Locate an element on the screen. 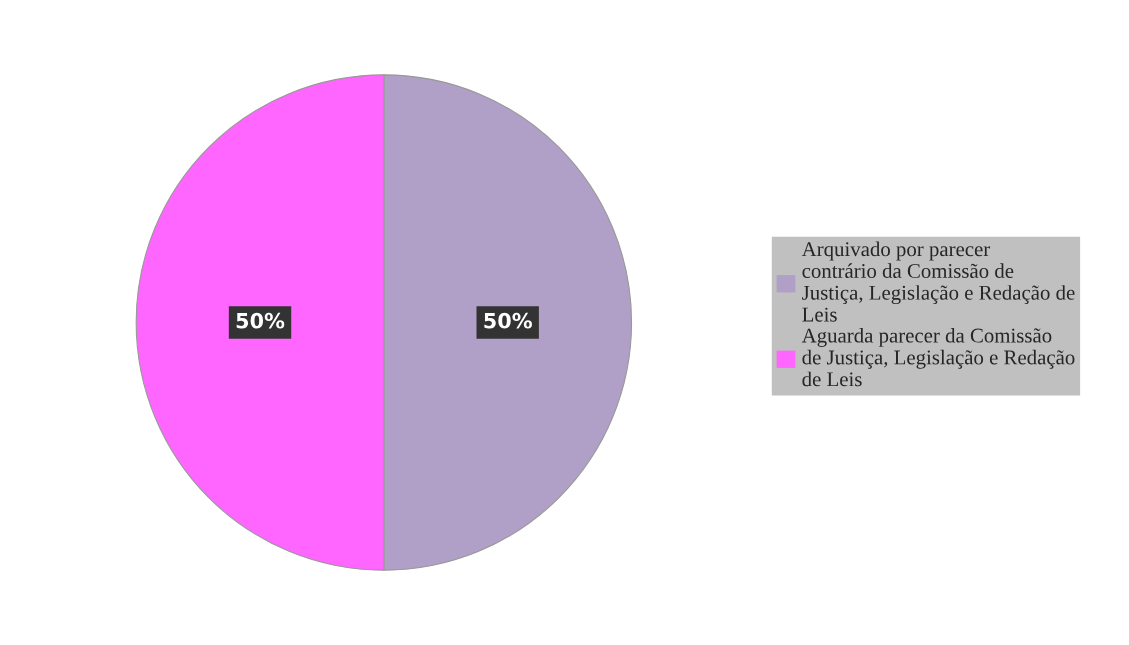 This screenshot has width=1129, height=645. legend-label: Aguarda parecer da Comissão de Justiça, Legislação e Redação de Leis is located at coordinates (938, 357).